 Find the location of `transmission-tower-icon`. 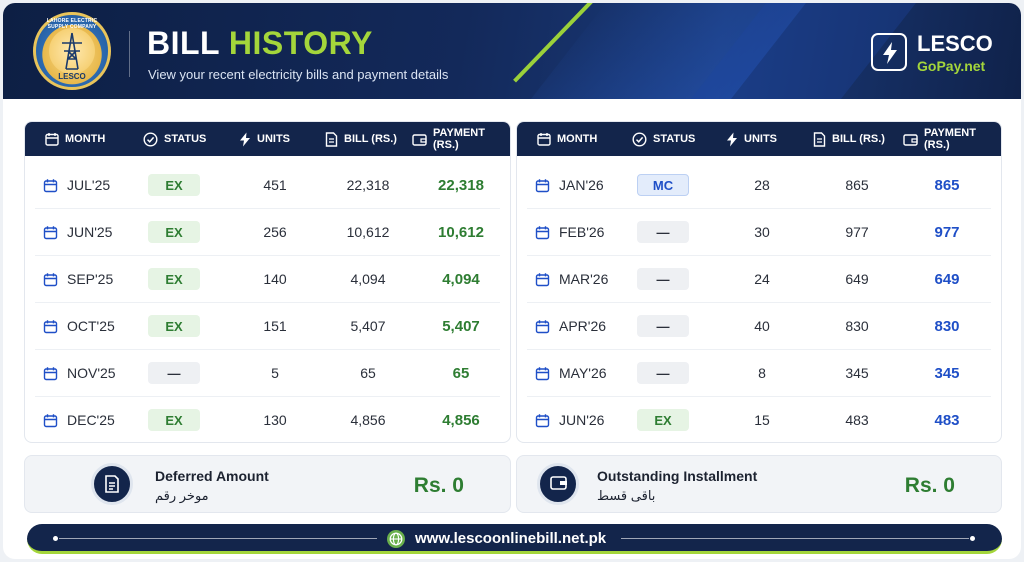

transmission-tower-icon is located at coordinates (72, 51).